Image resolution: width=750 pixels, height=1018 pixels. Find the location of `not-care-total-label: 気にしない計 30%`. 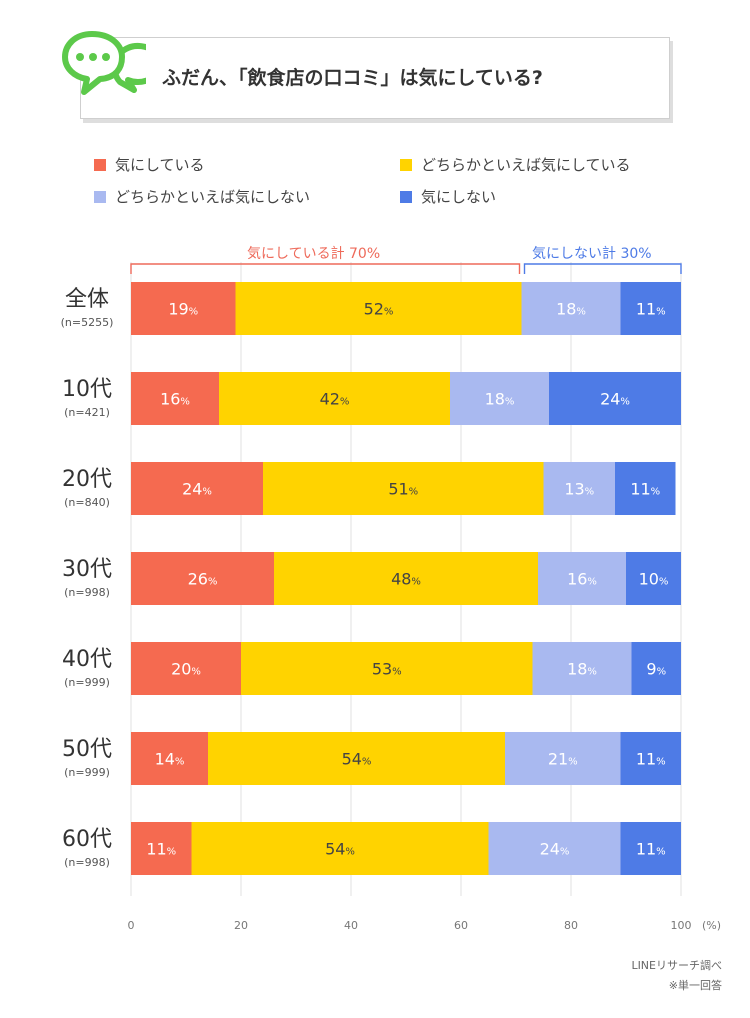

not-care-total-label: 気にしない計 30% is located at coordinates (592, 254).